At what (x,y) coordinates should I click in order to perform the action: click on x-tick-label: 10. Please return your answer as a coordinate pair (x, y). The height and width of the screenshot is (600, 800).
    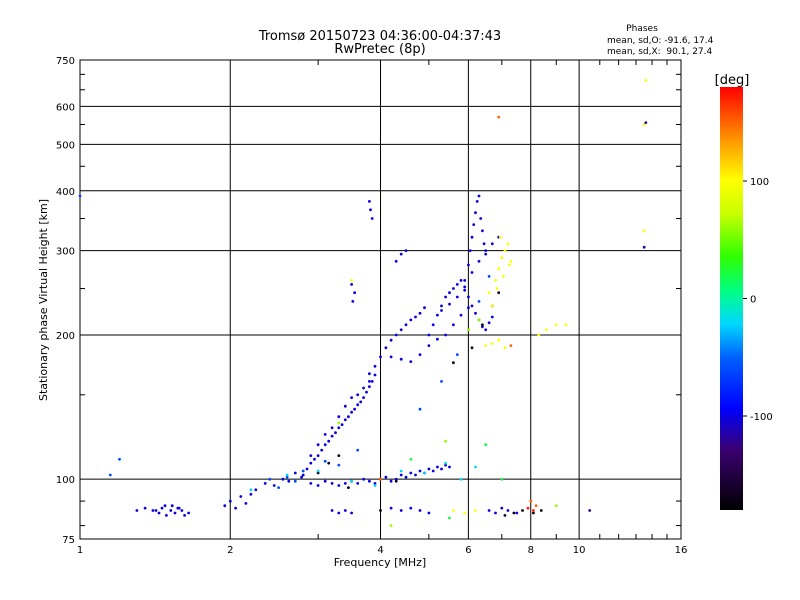
    Looking at the image, I should click on (579, 550).